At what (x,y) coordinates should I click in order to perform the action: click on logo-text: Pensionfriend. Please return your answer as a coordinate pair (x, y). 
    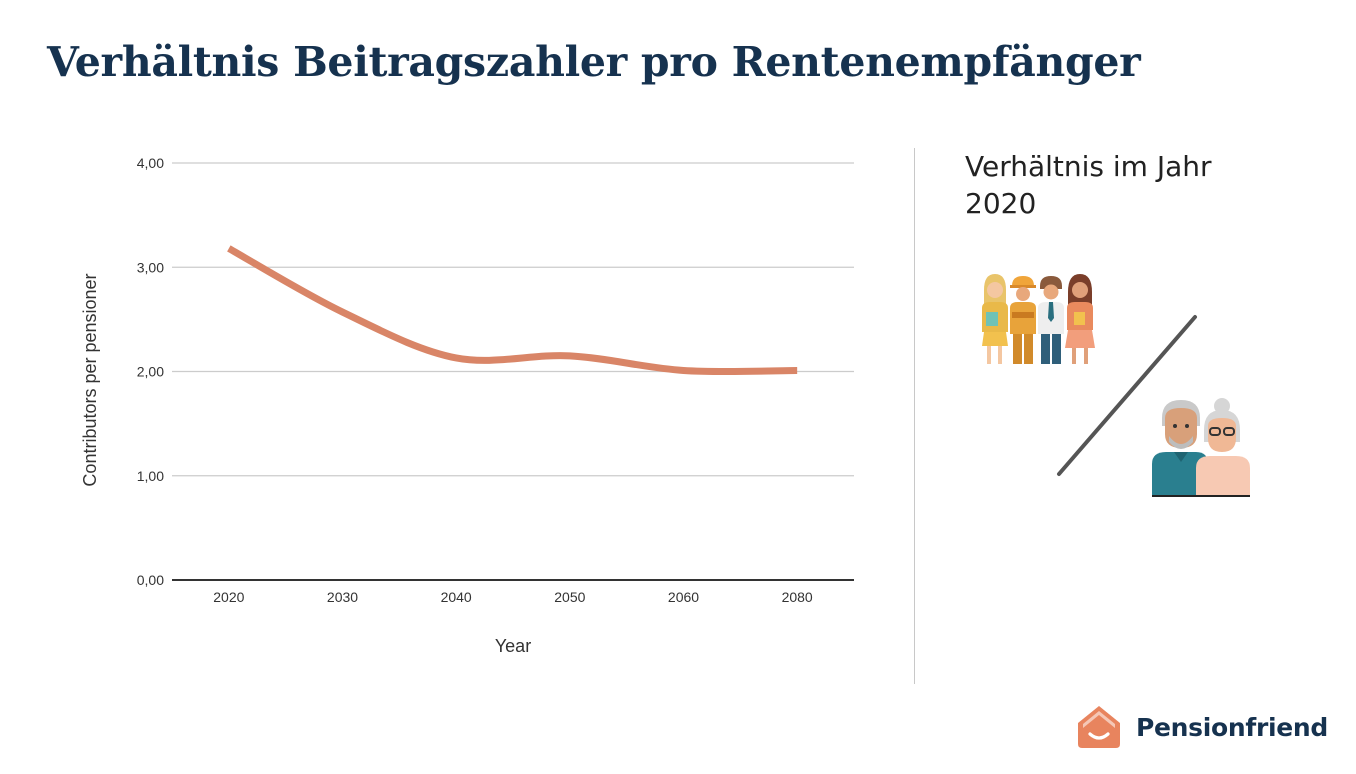
    Looking at the image, I should click on (1232, 727).